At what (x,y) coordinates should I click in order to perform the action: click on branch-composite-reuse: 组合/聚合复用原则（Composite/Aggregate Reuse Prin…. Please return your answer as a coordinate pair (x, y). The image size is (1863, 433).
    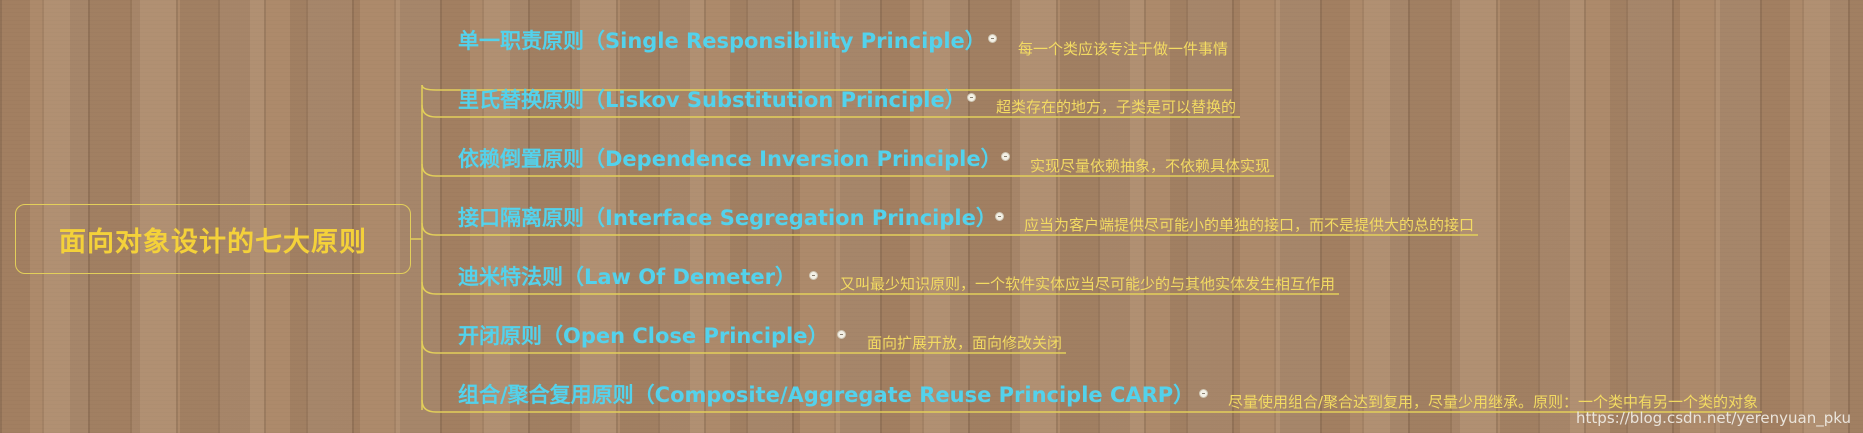
    Looking at the image, I should click on (826, 395).